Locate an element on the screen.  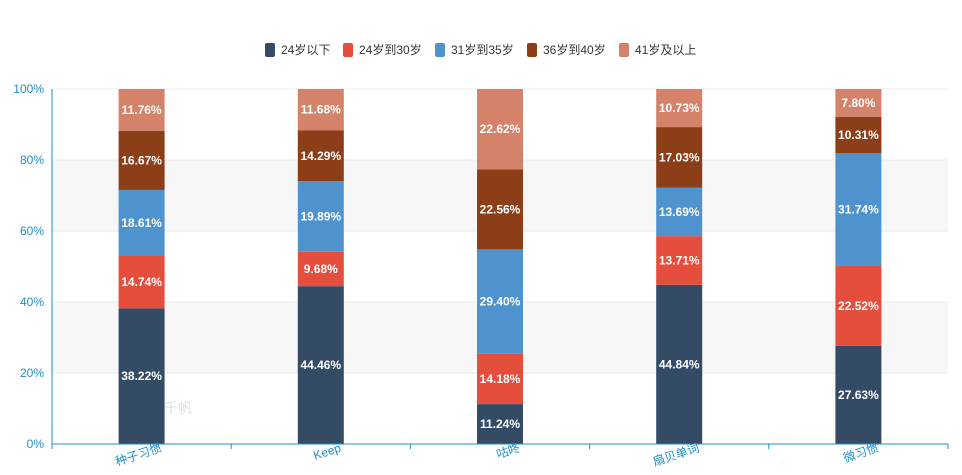
legend-label: 31岁到35岁 is located at coordinates (482, 49).